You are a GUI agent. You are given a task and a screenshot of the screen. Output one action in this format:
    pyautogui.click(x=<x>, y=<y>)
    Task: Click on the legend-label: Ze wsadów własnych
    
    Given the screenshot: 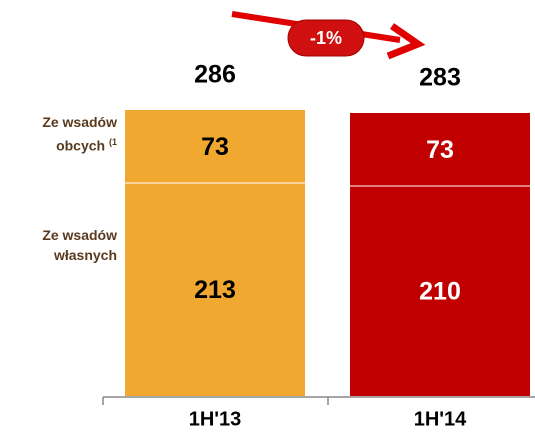 What is the action you would take?
    pyautogui.click(x=62, y=245)
    